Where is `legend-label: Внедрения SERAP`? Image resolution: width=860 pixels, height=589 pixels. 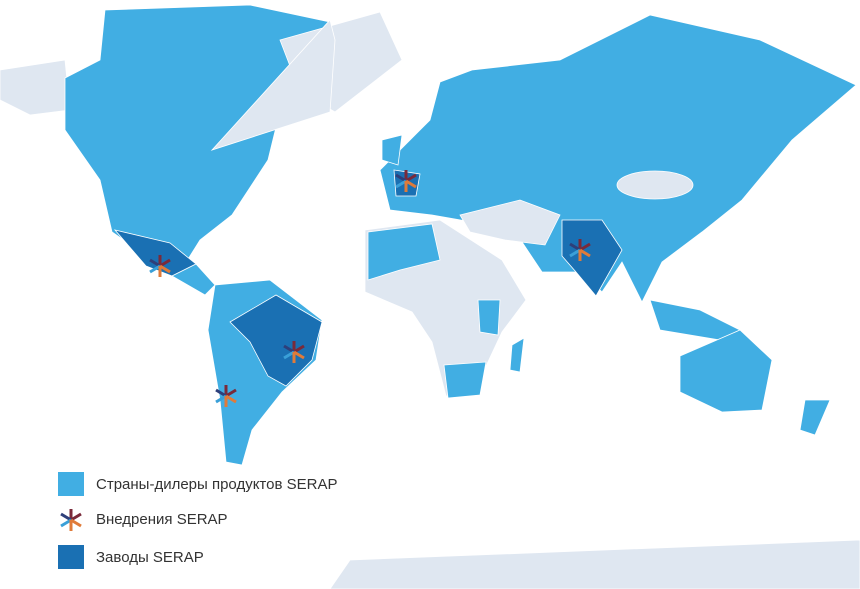 legend-label: Внедрения SERAP is located at coordinates (162, 519).